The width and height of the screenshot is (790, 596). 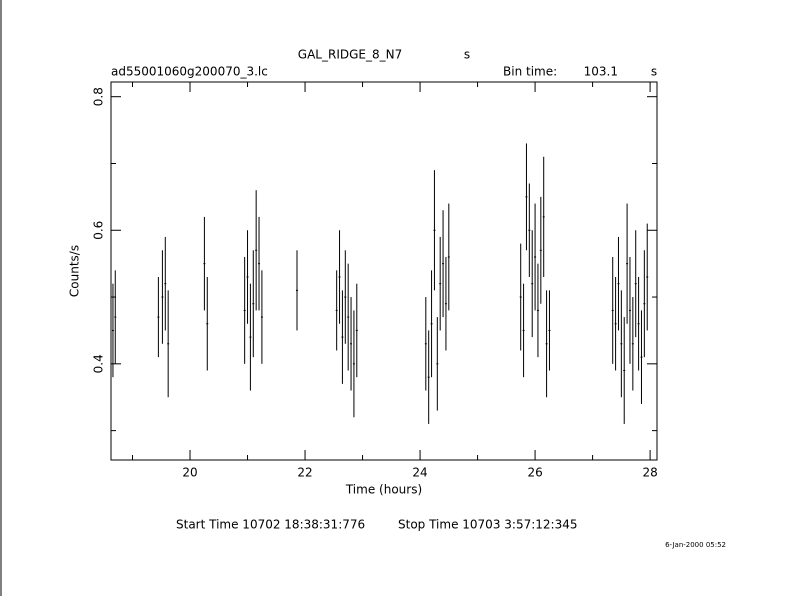 What do you see at coordinates (99, 363) in the screenshot?
I see `y-tick-label: 0.4` at bounding box center [99, 363].